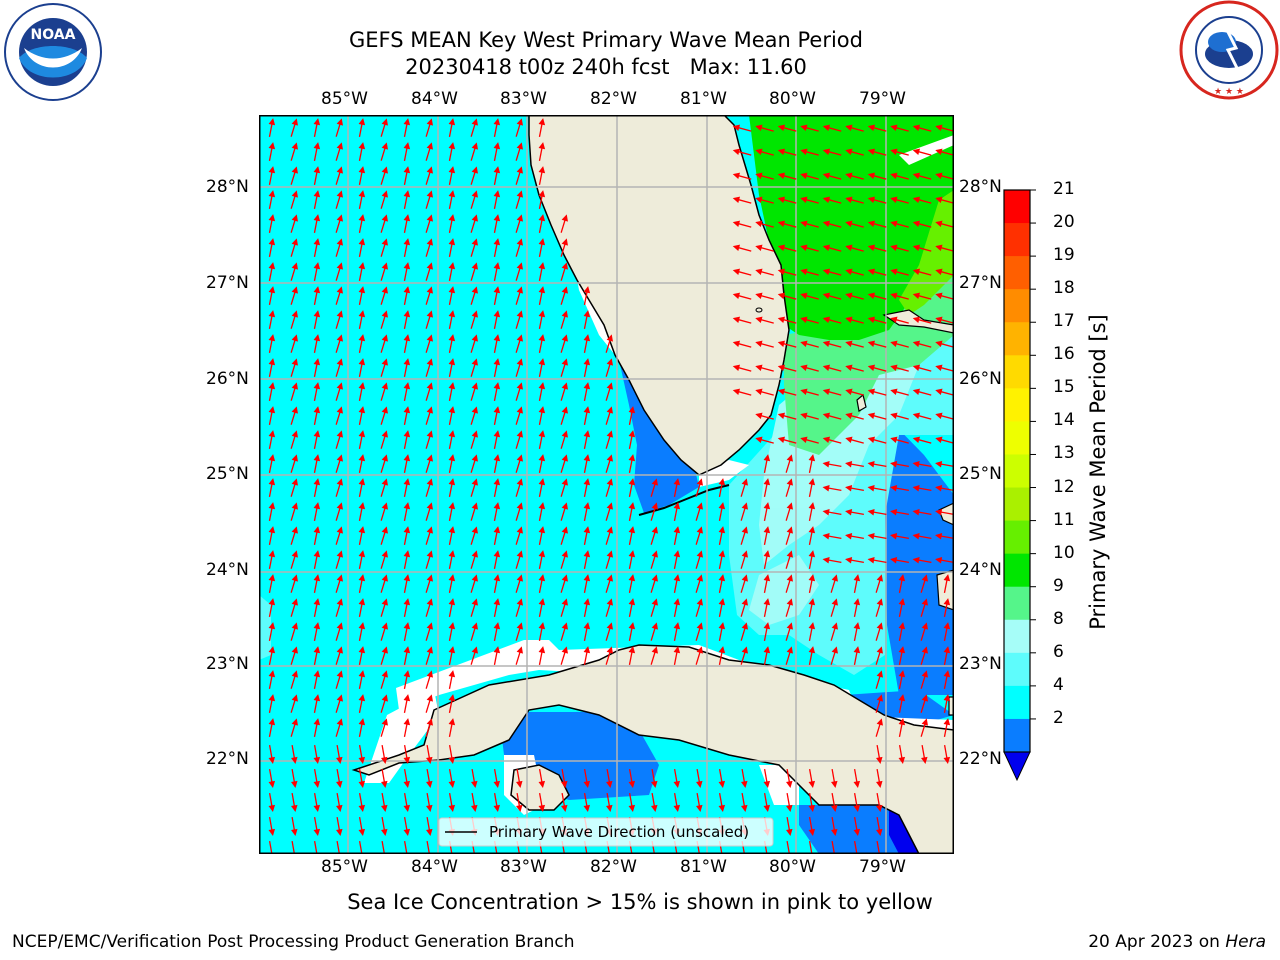  Describe the element at coordinates (1017, 471) in the screenshot. I see `colorbar-segment` at that location.